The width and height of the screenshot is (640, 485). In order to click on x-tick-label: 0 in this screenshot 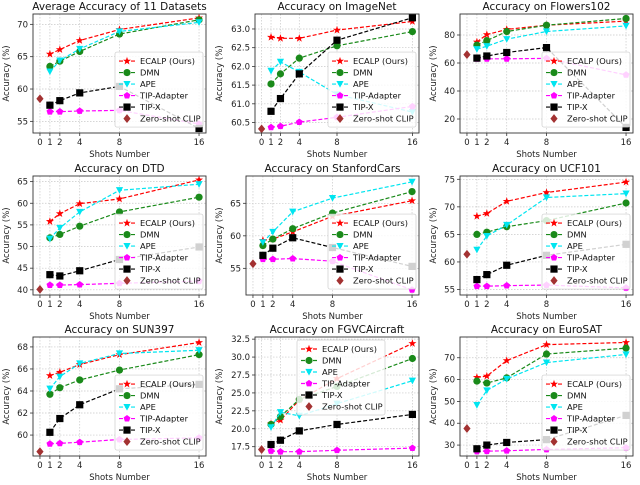, I will do `click(253, 305)`.